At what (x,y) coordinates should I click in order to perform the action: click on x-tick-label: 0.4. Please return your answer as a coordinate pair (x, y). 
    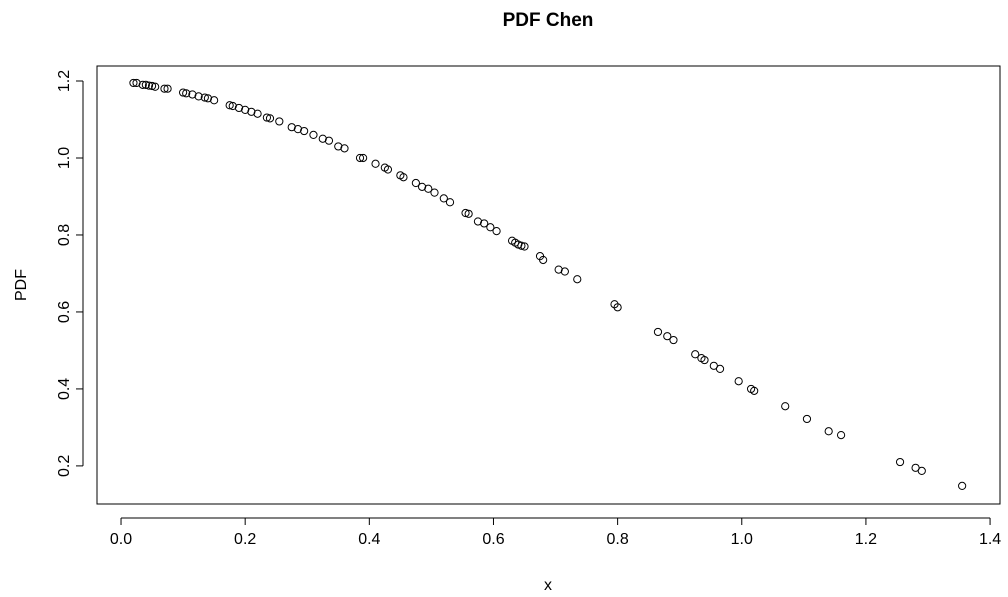
    Looking at the image, I should click on (369, 539).